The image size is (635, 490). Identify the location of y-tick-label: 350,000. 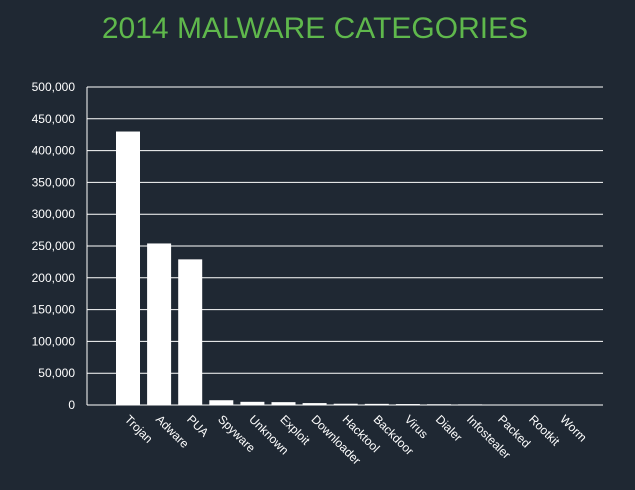
(54, 182).